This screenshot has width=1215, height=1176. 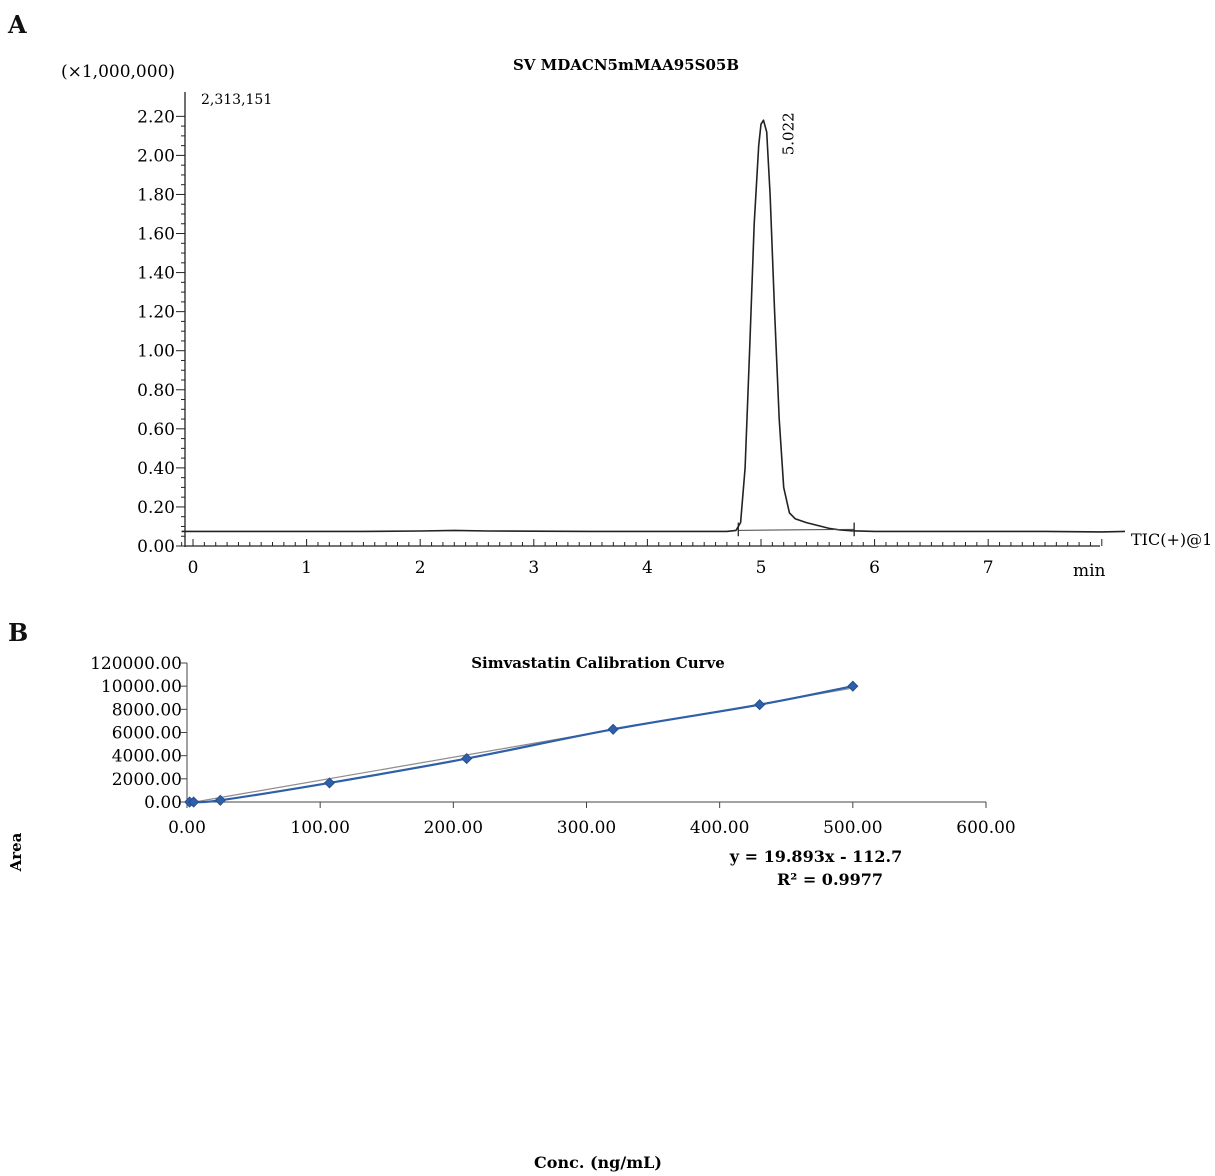 What do you see at coordinates (420, 568) in the screenshot?
I see `x-tick-label: 2` at bounding box center [420, 568].